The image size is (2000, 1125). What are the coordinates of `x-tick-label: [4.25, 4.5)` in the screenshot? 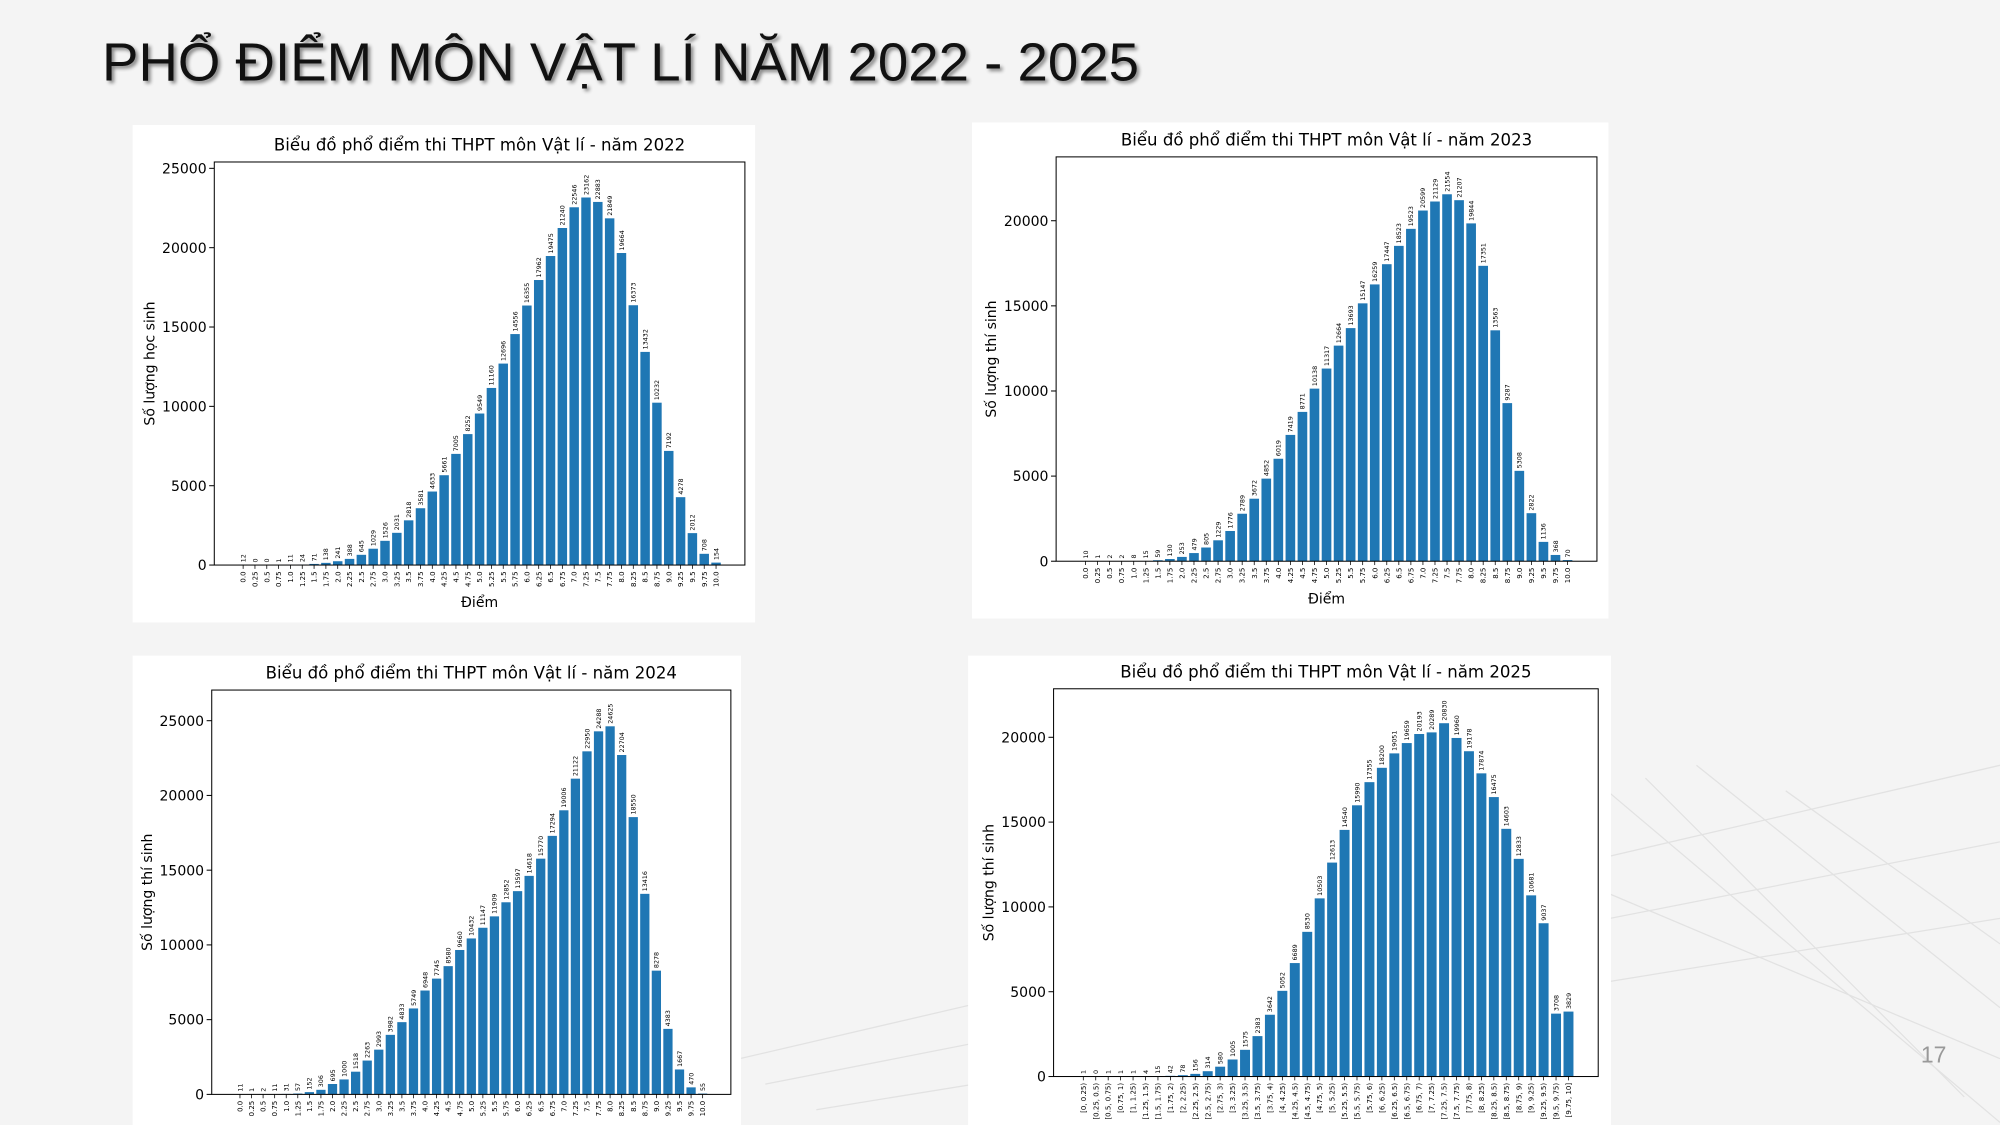 It's located at (1294, 1101).